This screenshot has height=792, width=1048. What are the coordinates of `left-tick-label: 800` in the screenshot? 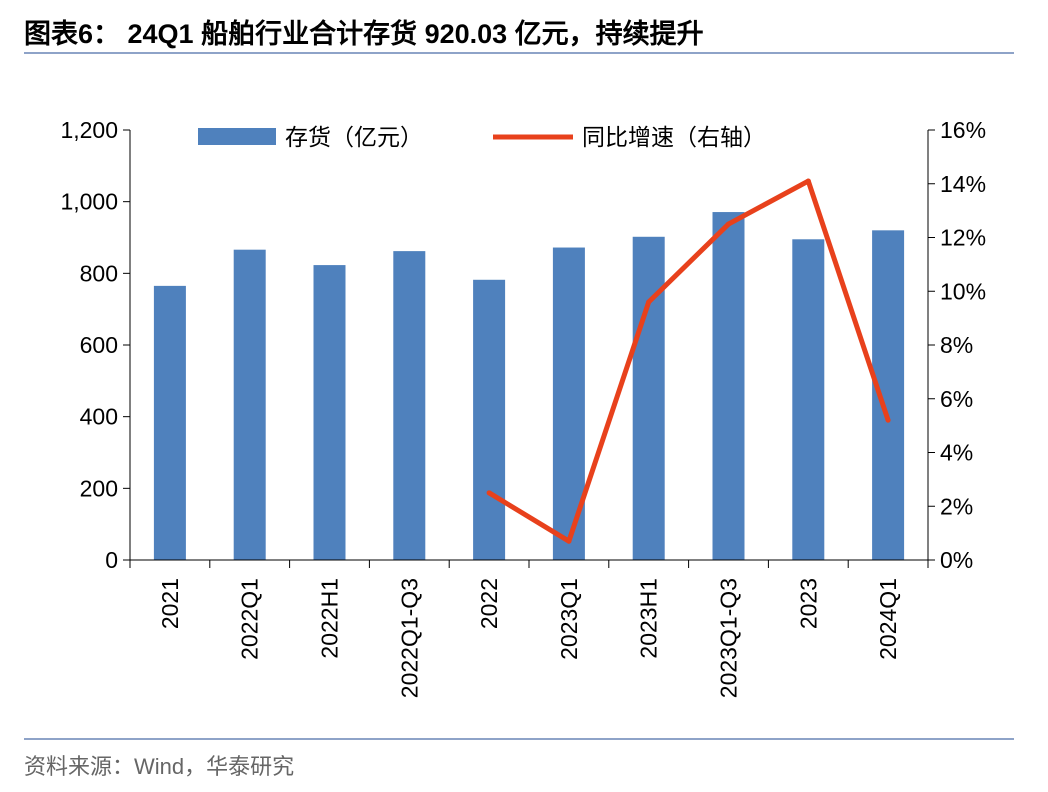 It's located at (99, 273).